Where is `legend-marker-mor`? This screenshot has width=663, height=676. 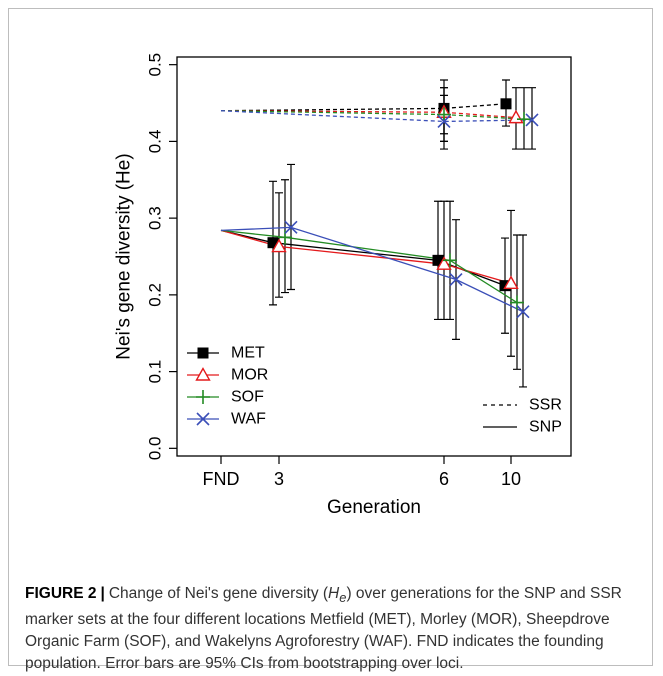 legend-marker-mor is located at coordinates (203, 374).